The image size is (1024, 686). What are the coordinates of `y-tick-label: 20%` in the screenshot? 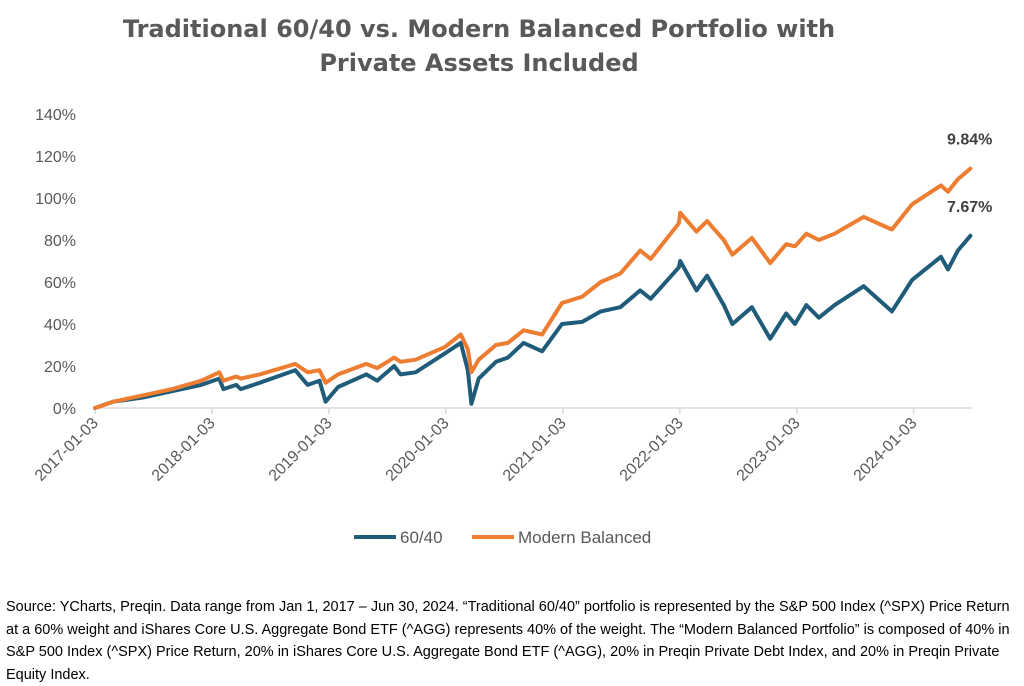 It's located at (60, 367).